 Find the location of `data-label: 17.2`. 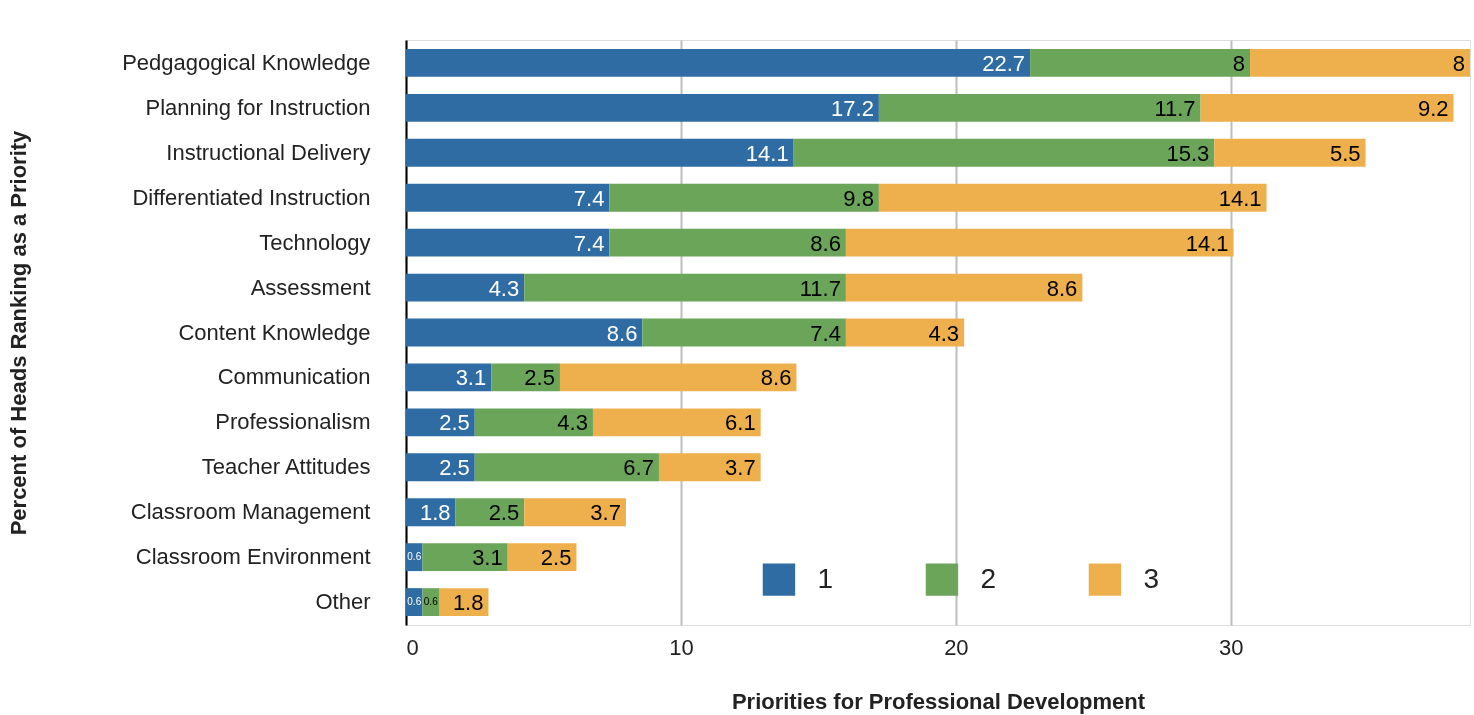

data-label: 17.2 is located at coordinates (852, 108).